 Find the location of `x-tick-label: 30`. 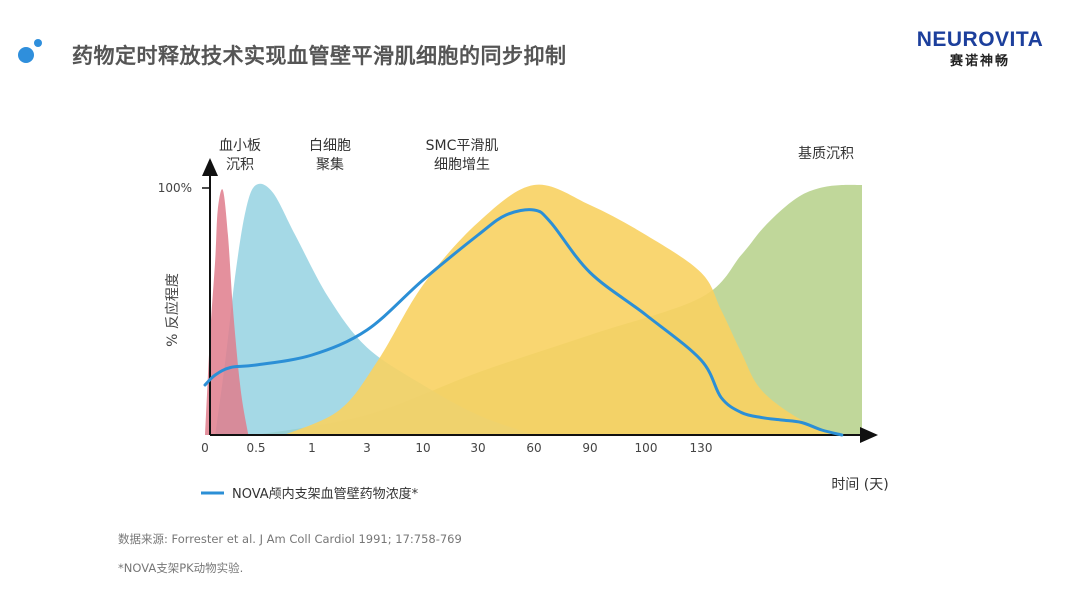

x-tick-label: 30 is located at coordinates (477, 448).